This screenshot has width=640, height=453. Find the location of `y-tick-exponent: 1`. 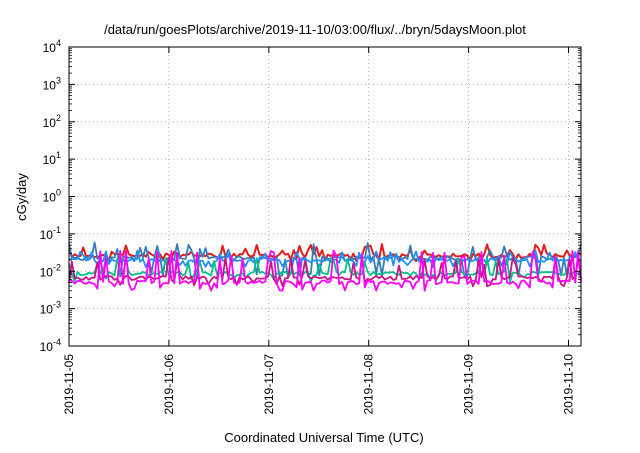

y-tick-exponent: 1 is located at coordinates (58, 155).